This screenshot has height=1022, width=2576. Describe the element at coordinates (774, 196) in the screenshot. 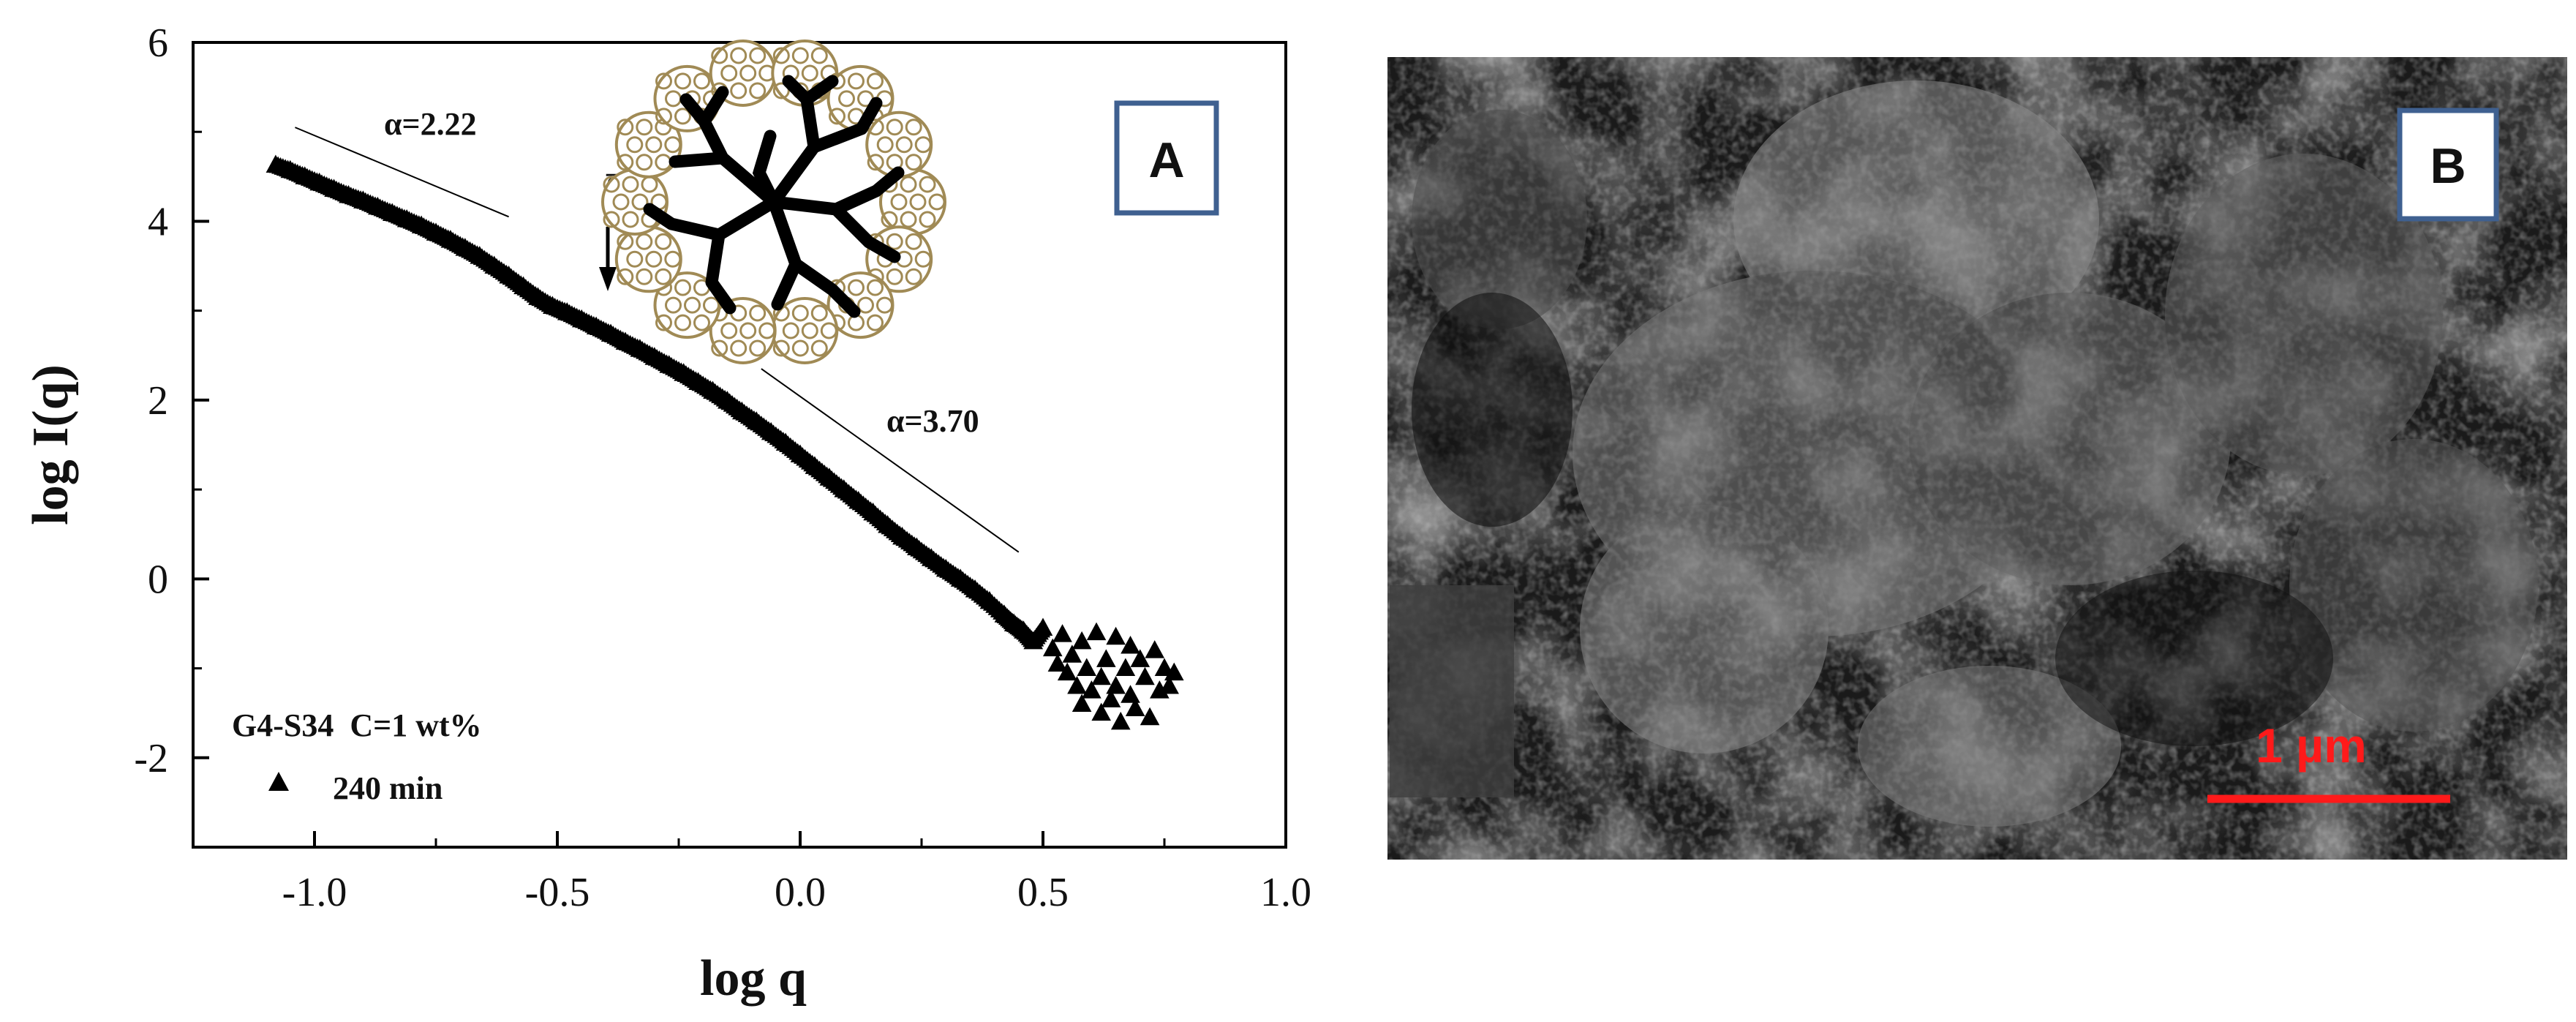

I see `inset-core` at that location.